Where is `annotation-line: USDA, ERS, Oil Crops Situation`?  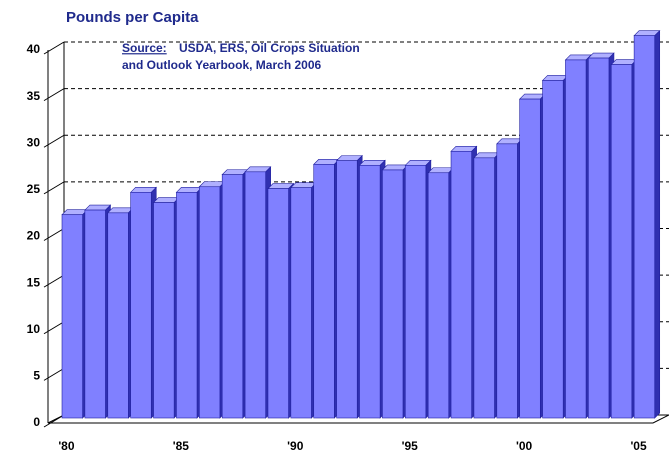 annotation-line: USDA, ERS, Oil Crops Situation is located at coordinates (269, 48).